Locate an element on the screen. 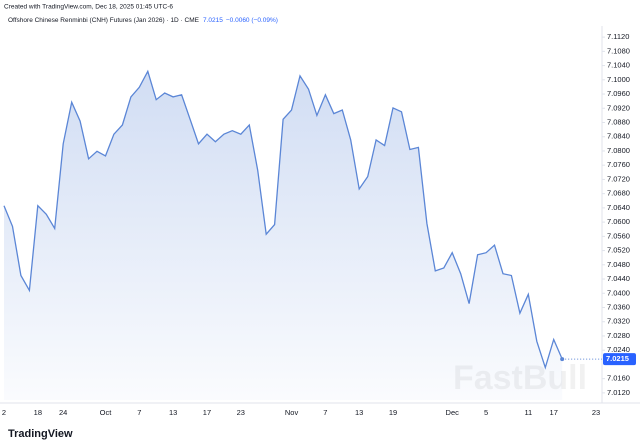 The image size is (640, 444). x-tick-label: 2 is located at coordinates (4, 412).